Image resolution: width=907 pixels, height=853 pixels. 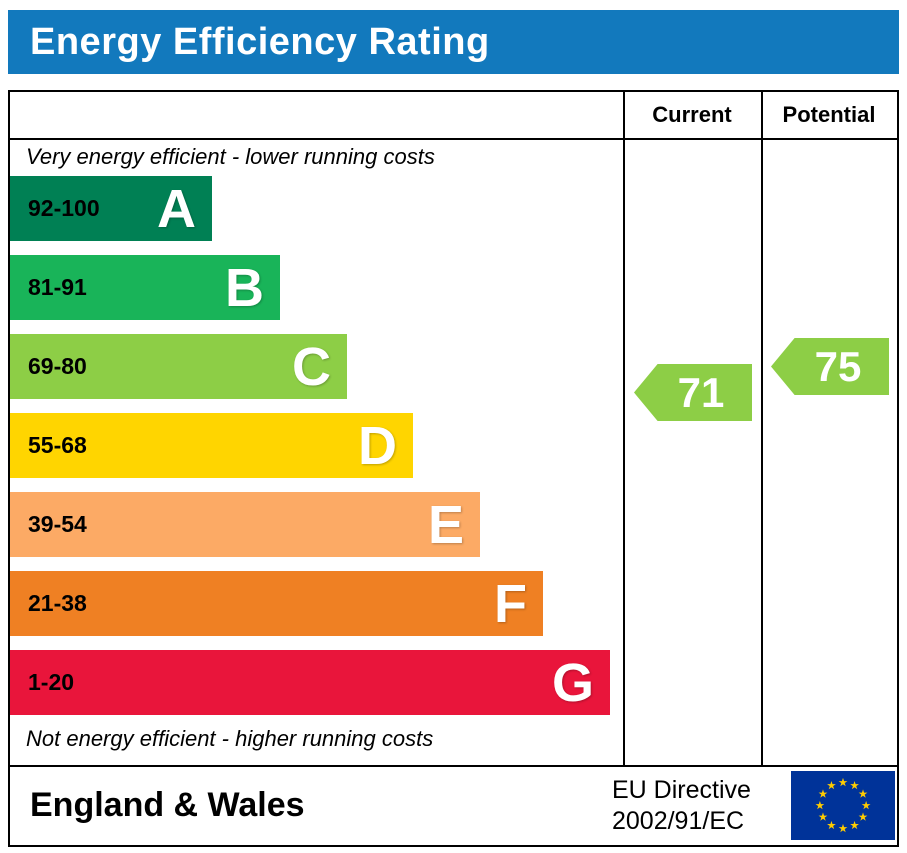 I want to click on band-letter: B, so click(x=244, y=287).